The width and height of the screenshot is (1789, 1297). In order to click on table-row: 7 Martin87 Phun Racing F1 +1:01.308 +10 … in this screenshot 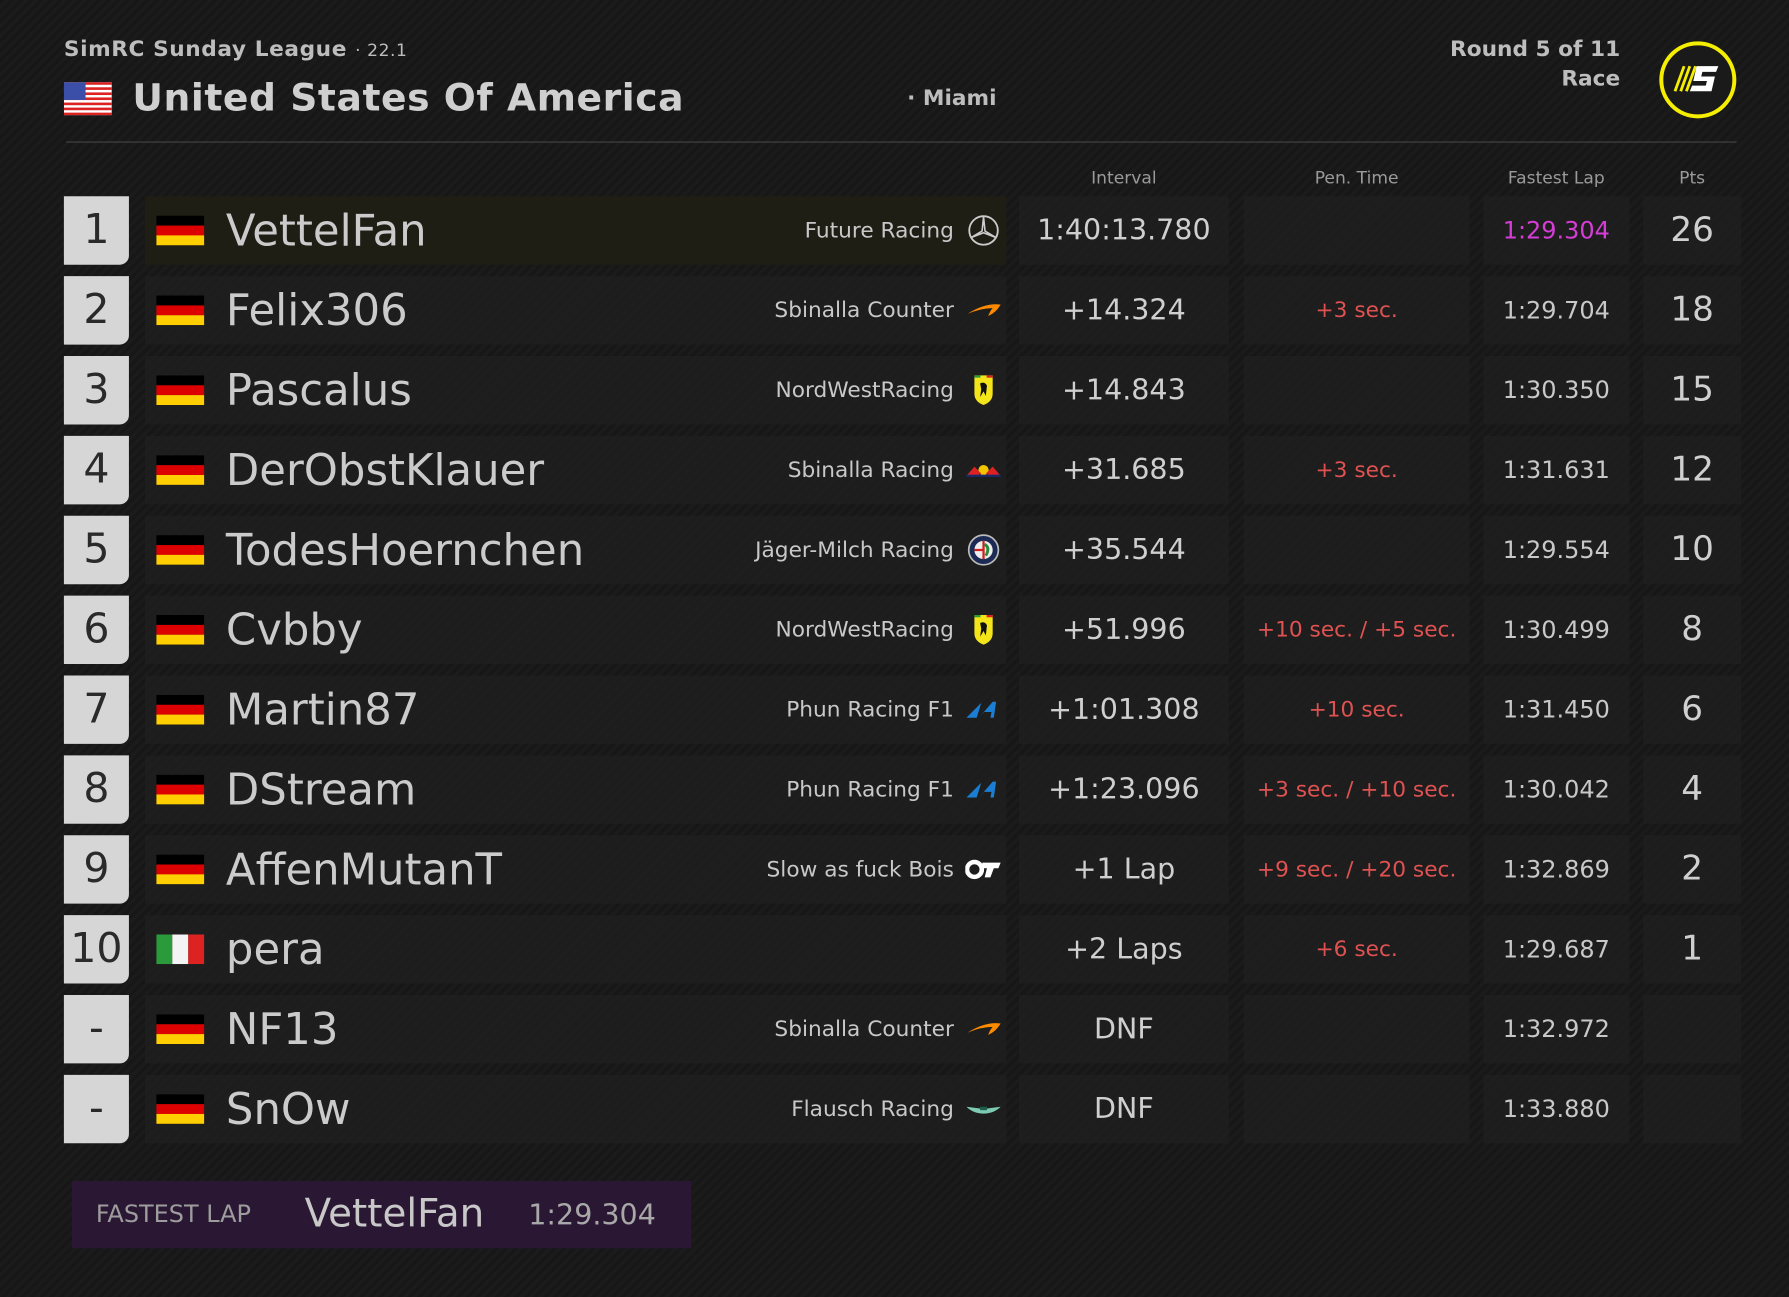, I will do `click(902, 709)`.